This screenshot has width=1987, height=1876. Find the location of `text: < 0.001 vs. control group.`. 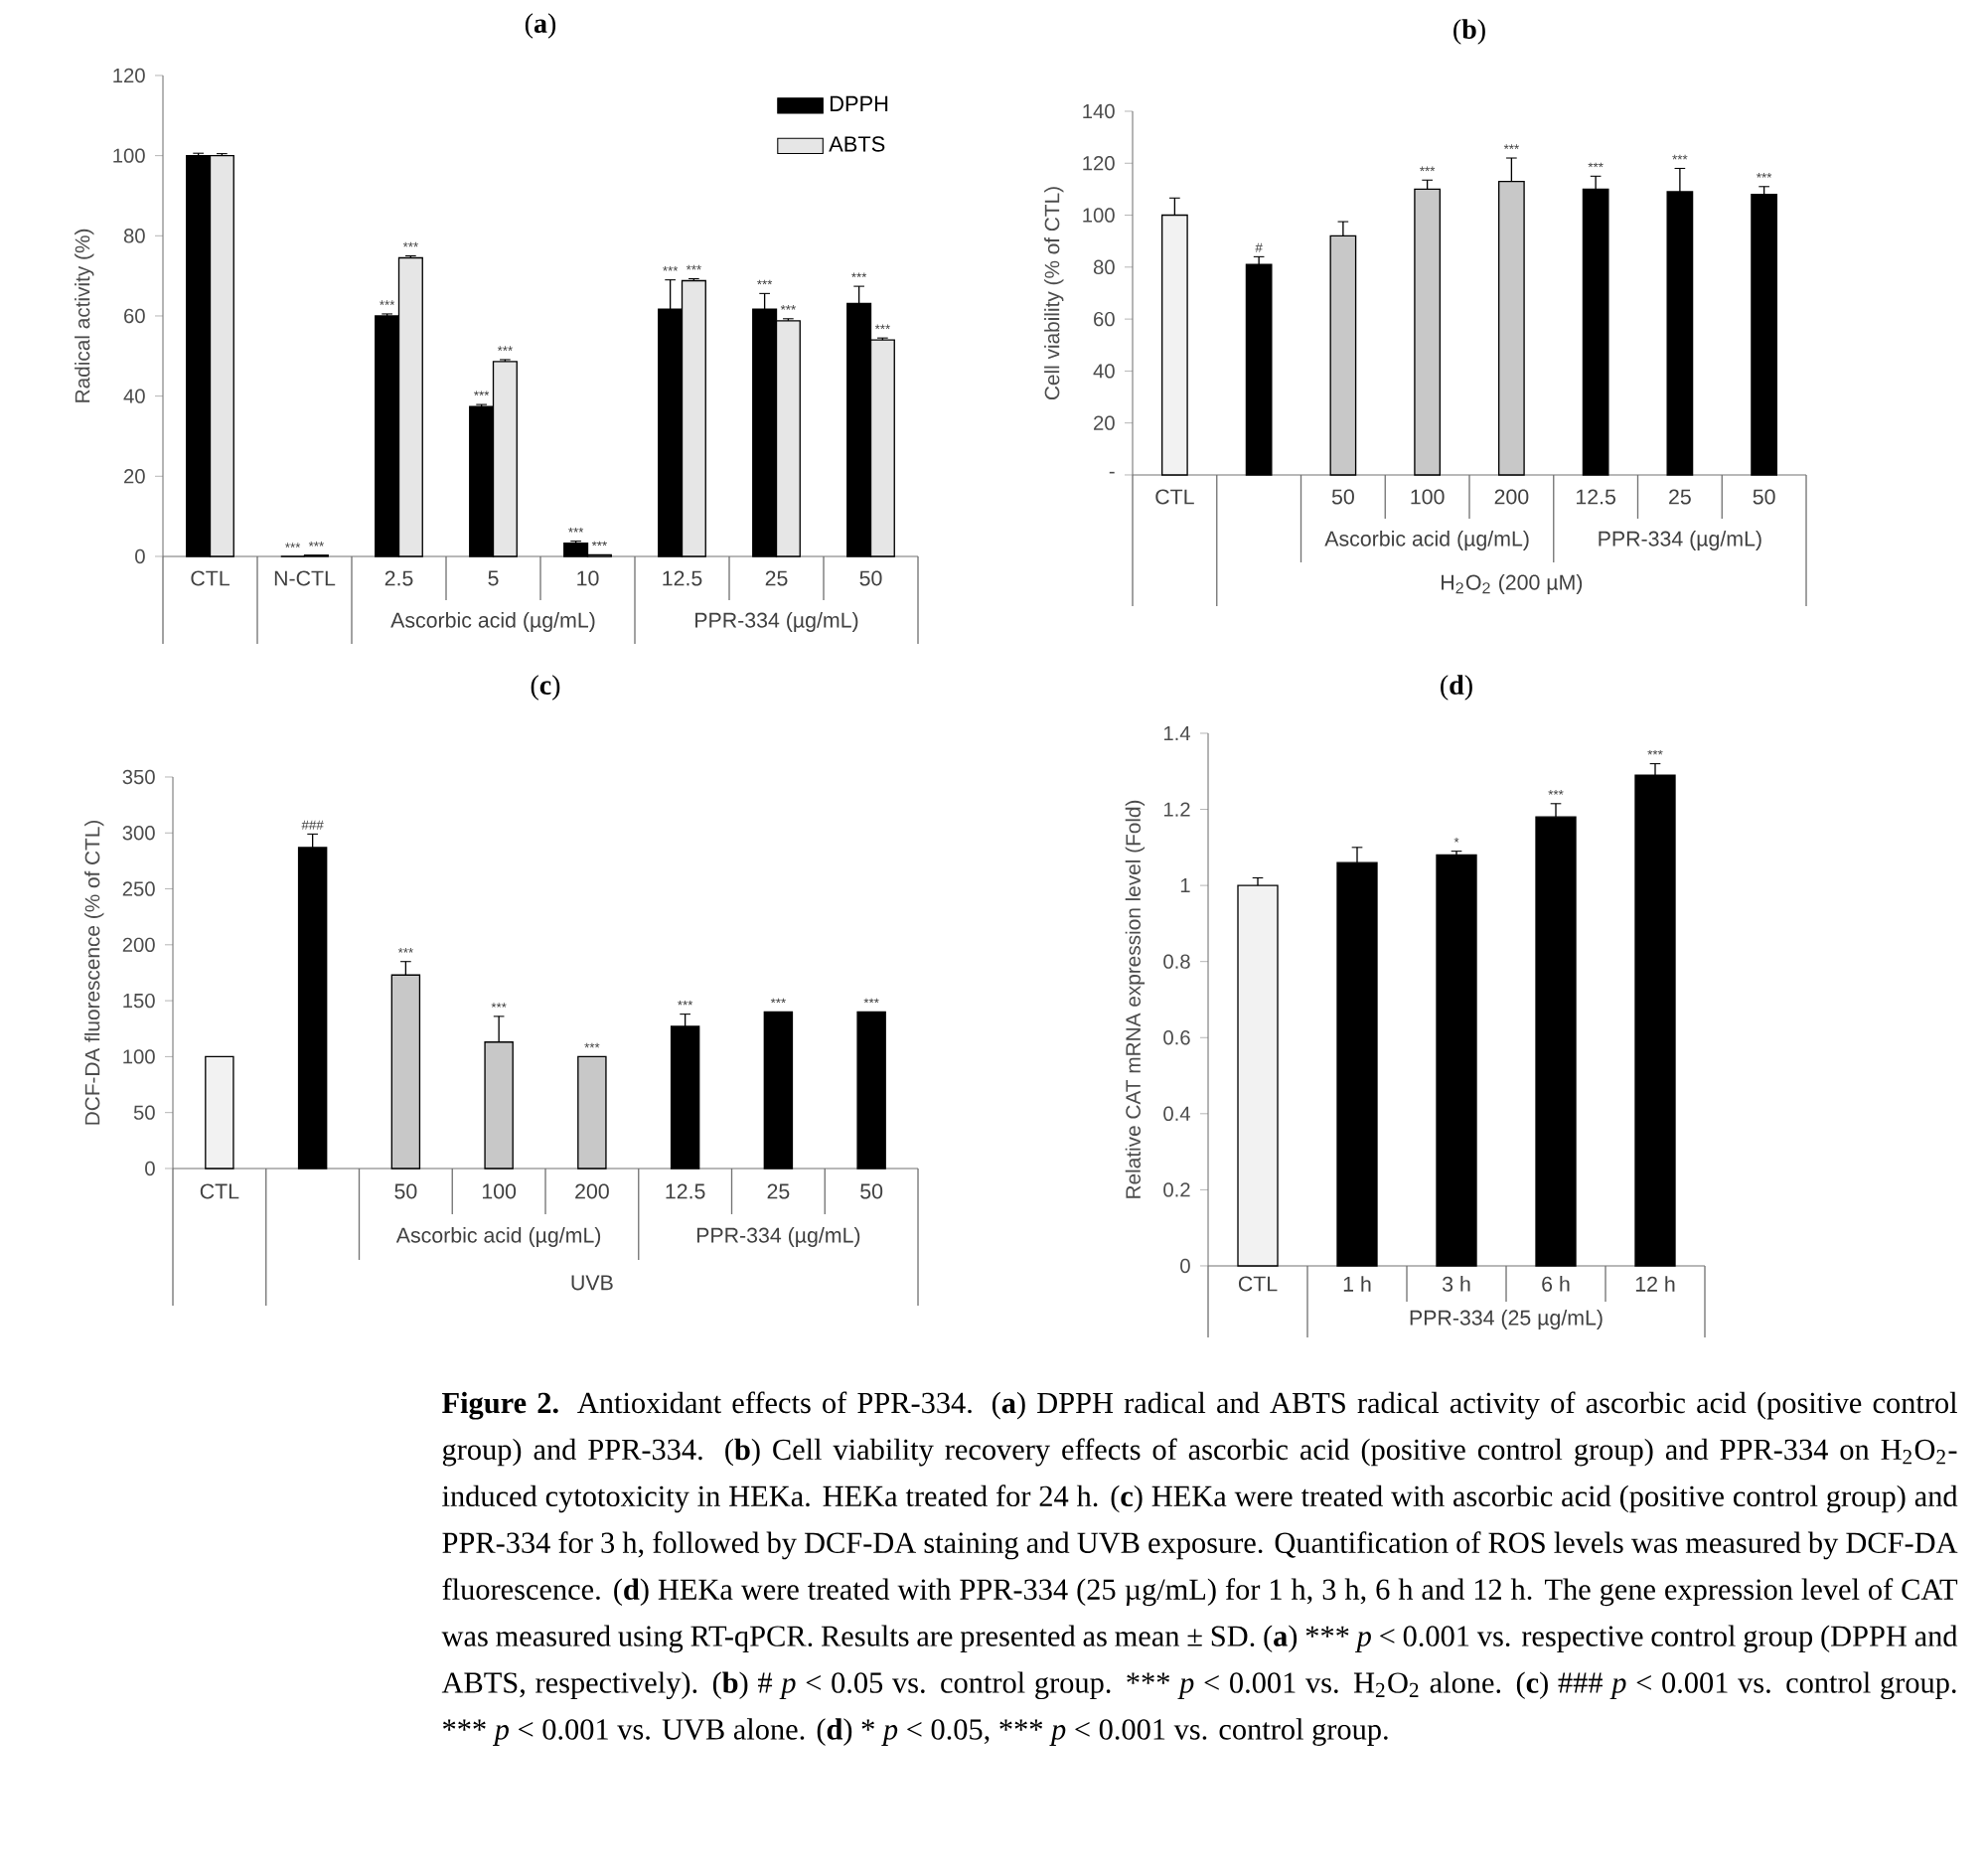

text: < 0.001 vs. control group. is located at coordinates (1231, 1732).